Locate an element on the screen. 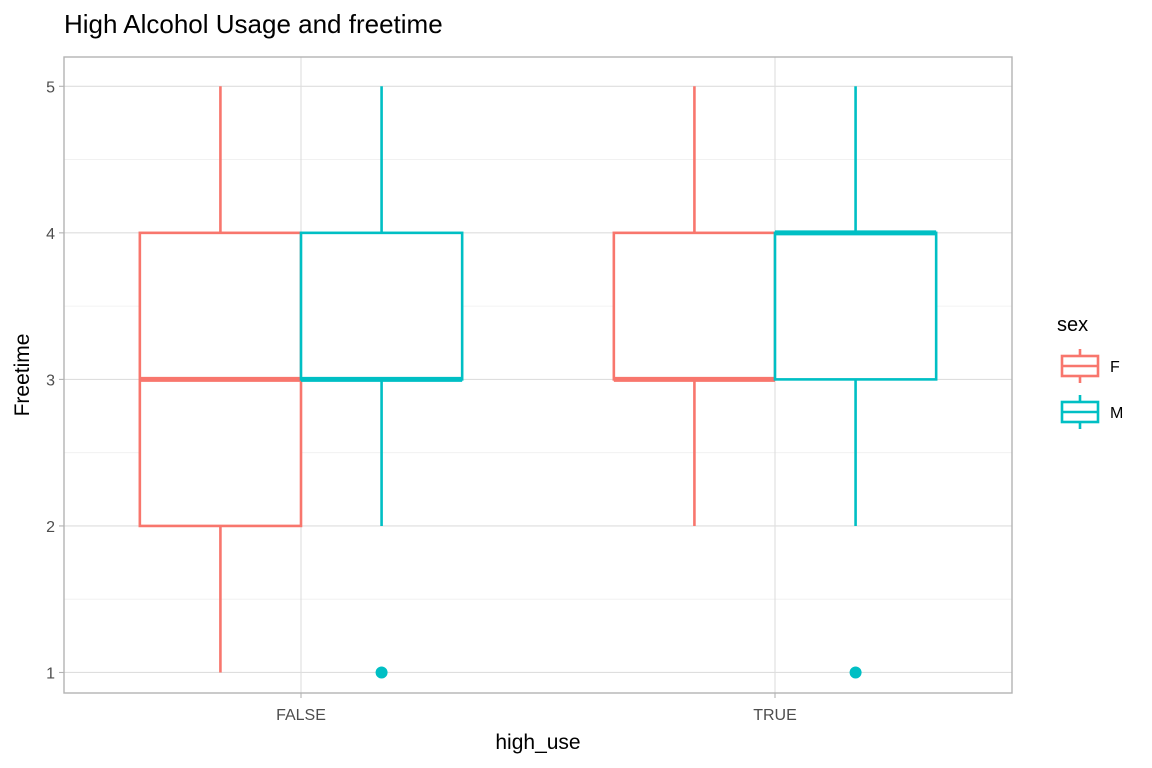  chart-title: High Alcohol Usage and freetime is located at coordinates (253, 24).